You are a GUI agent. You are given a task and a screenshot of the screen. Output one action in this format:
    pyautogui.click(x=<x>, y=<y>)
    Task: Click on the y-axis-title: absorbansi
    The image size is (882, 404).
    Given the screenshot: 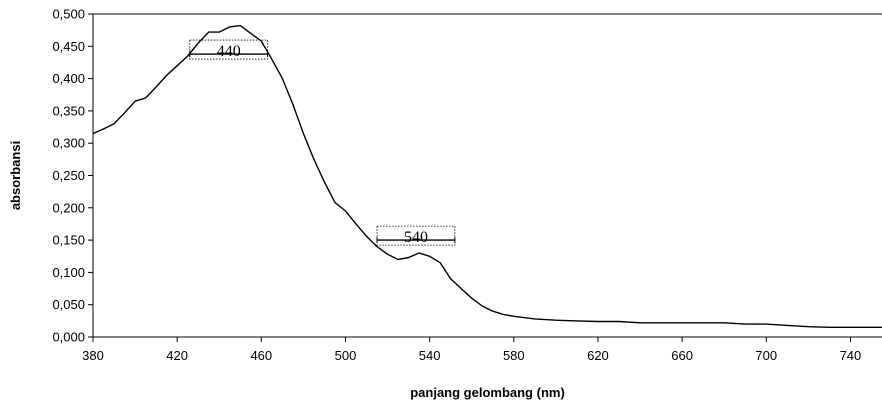 What is the action you would take?
    pyautogui.click(x=15, y=175)
    